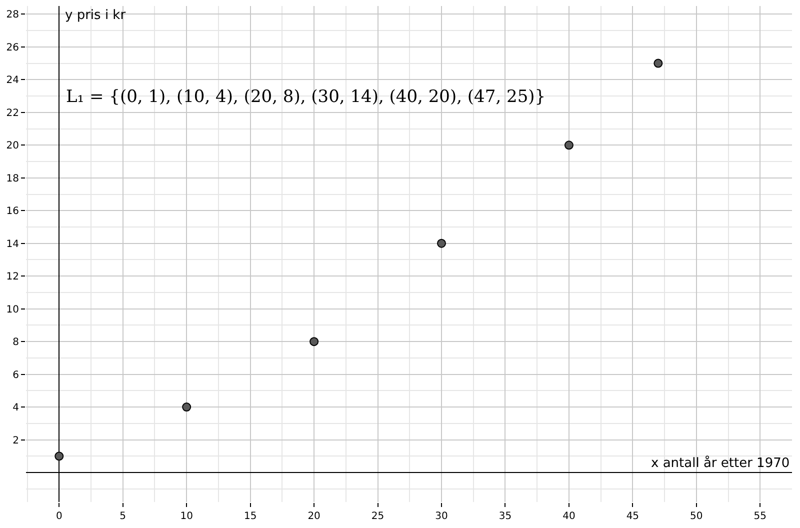 Image resolution: width=800 pixels, height=528 pixels. What do you see at coordinates (12, 244) in the screenshot?
I see `y-tick-label: 14` at bounding box center [12, 244].